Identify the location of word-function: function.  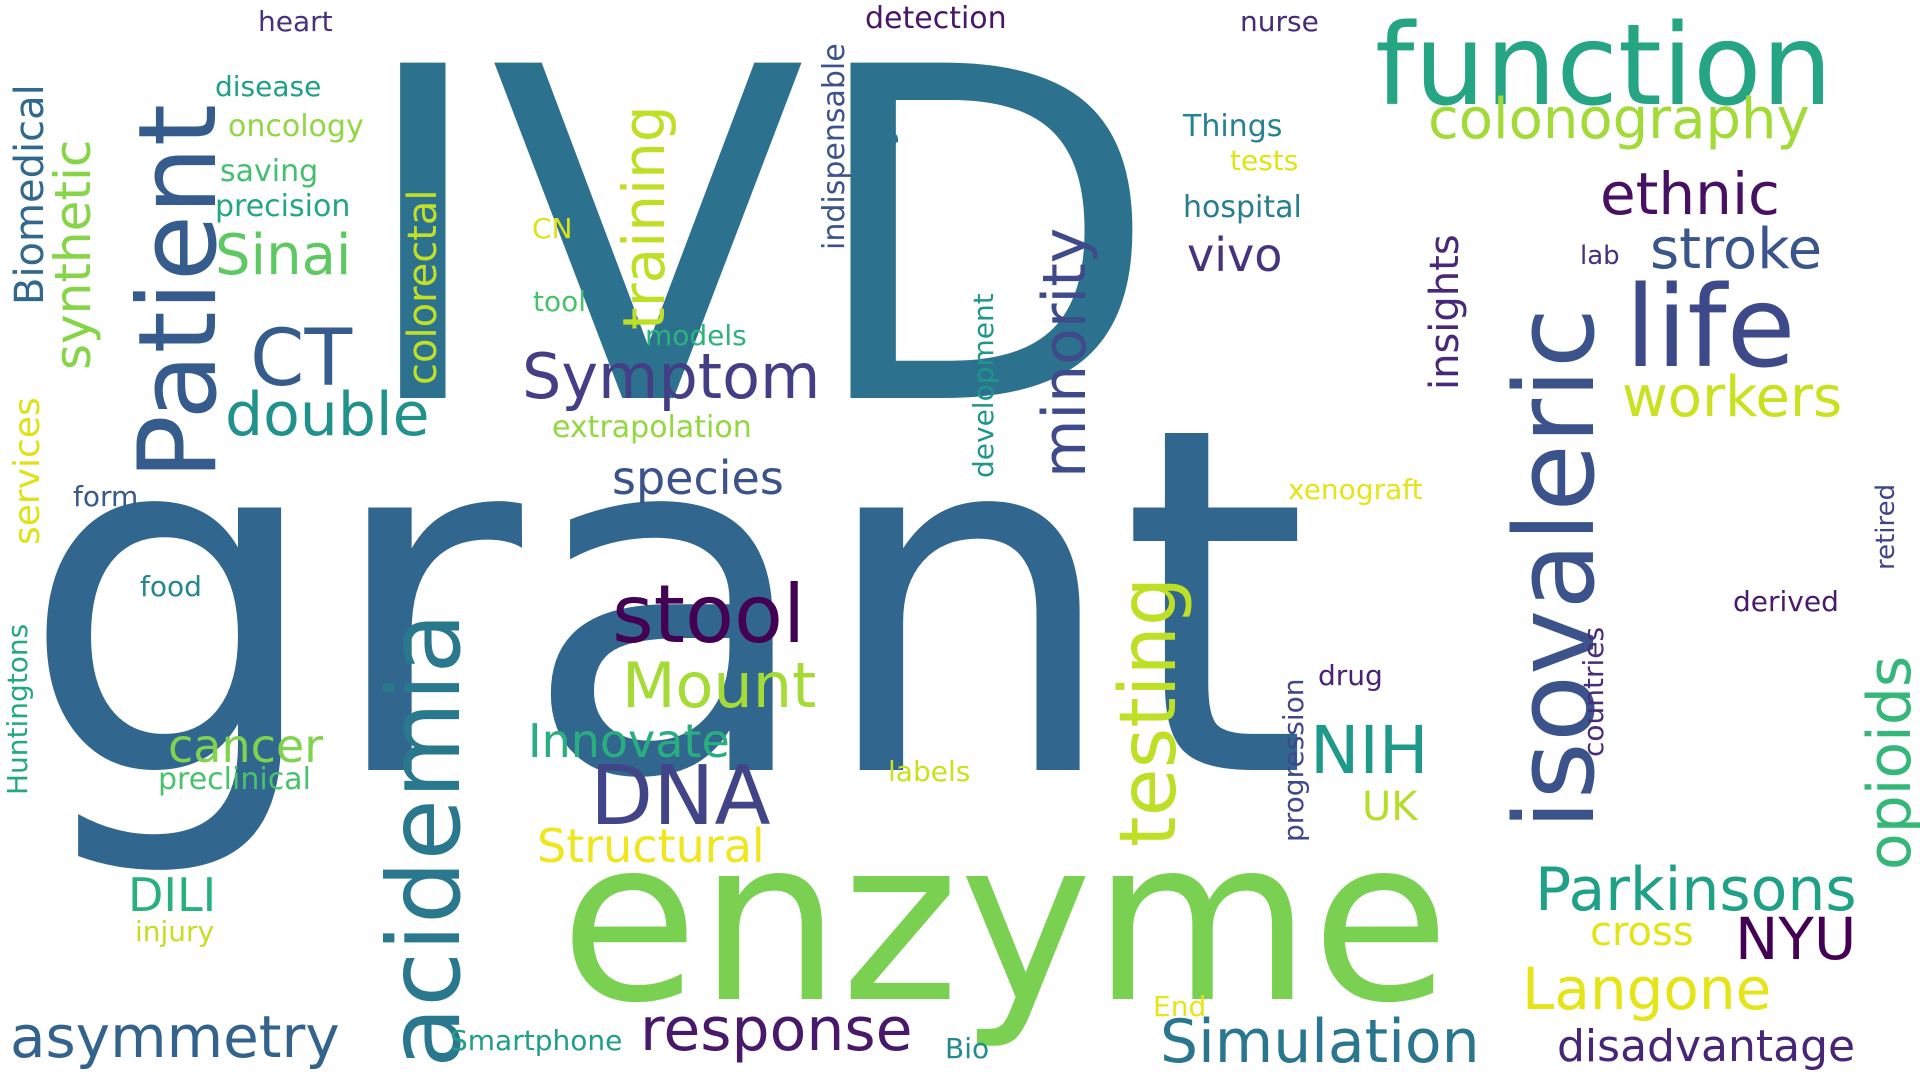
(1604, 66).